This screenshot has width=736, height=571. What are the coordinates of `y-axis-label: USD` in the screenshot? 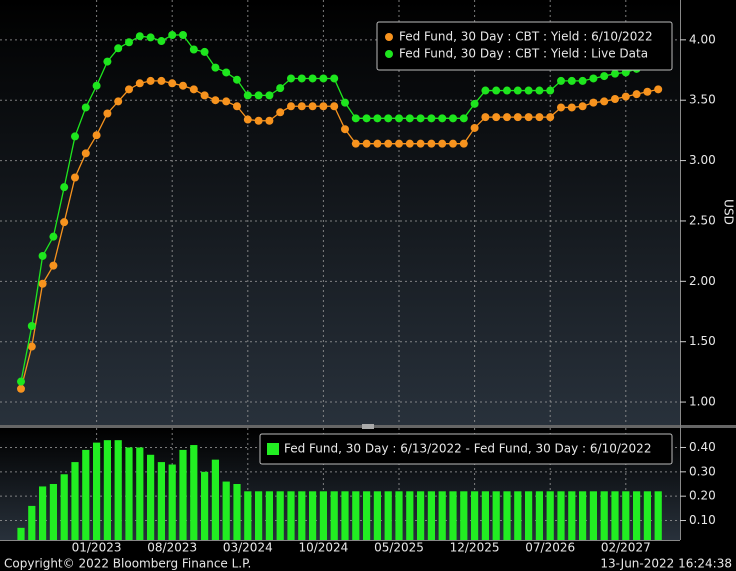 It's located at (729, 212).